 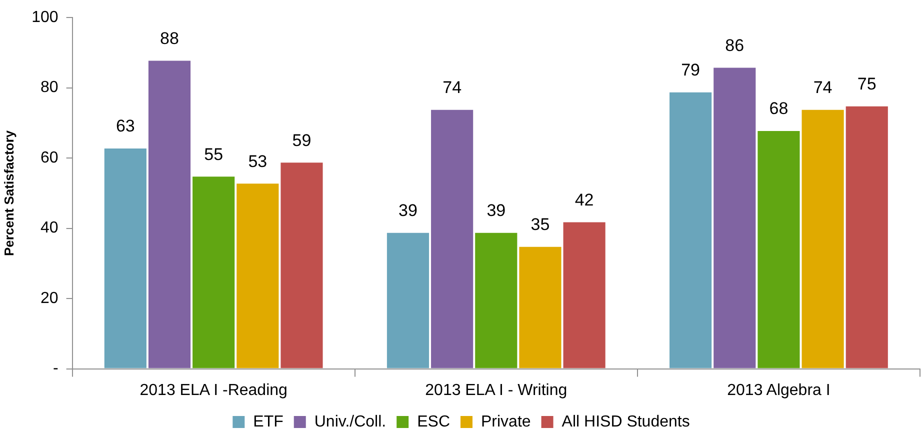 What do you see at coordinates (49, 157) in the screenshot?
I see `y-tick-label: 60` at bounding box center [49, 157].